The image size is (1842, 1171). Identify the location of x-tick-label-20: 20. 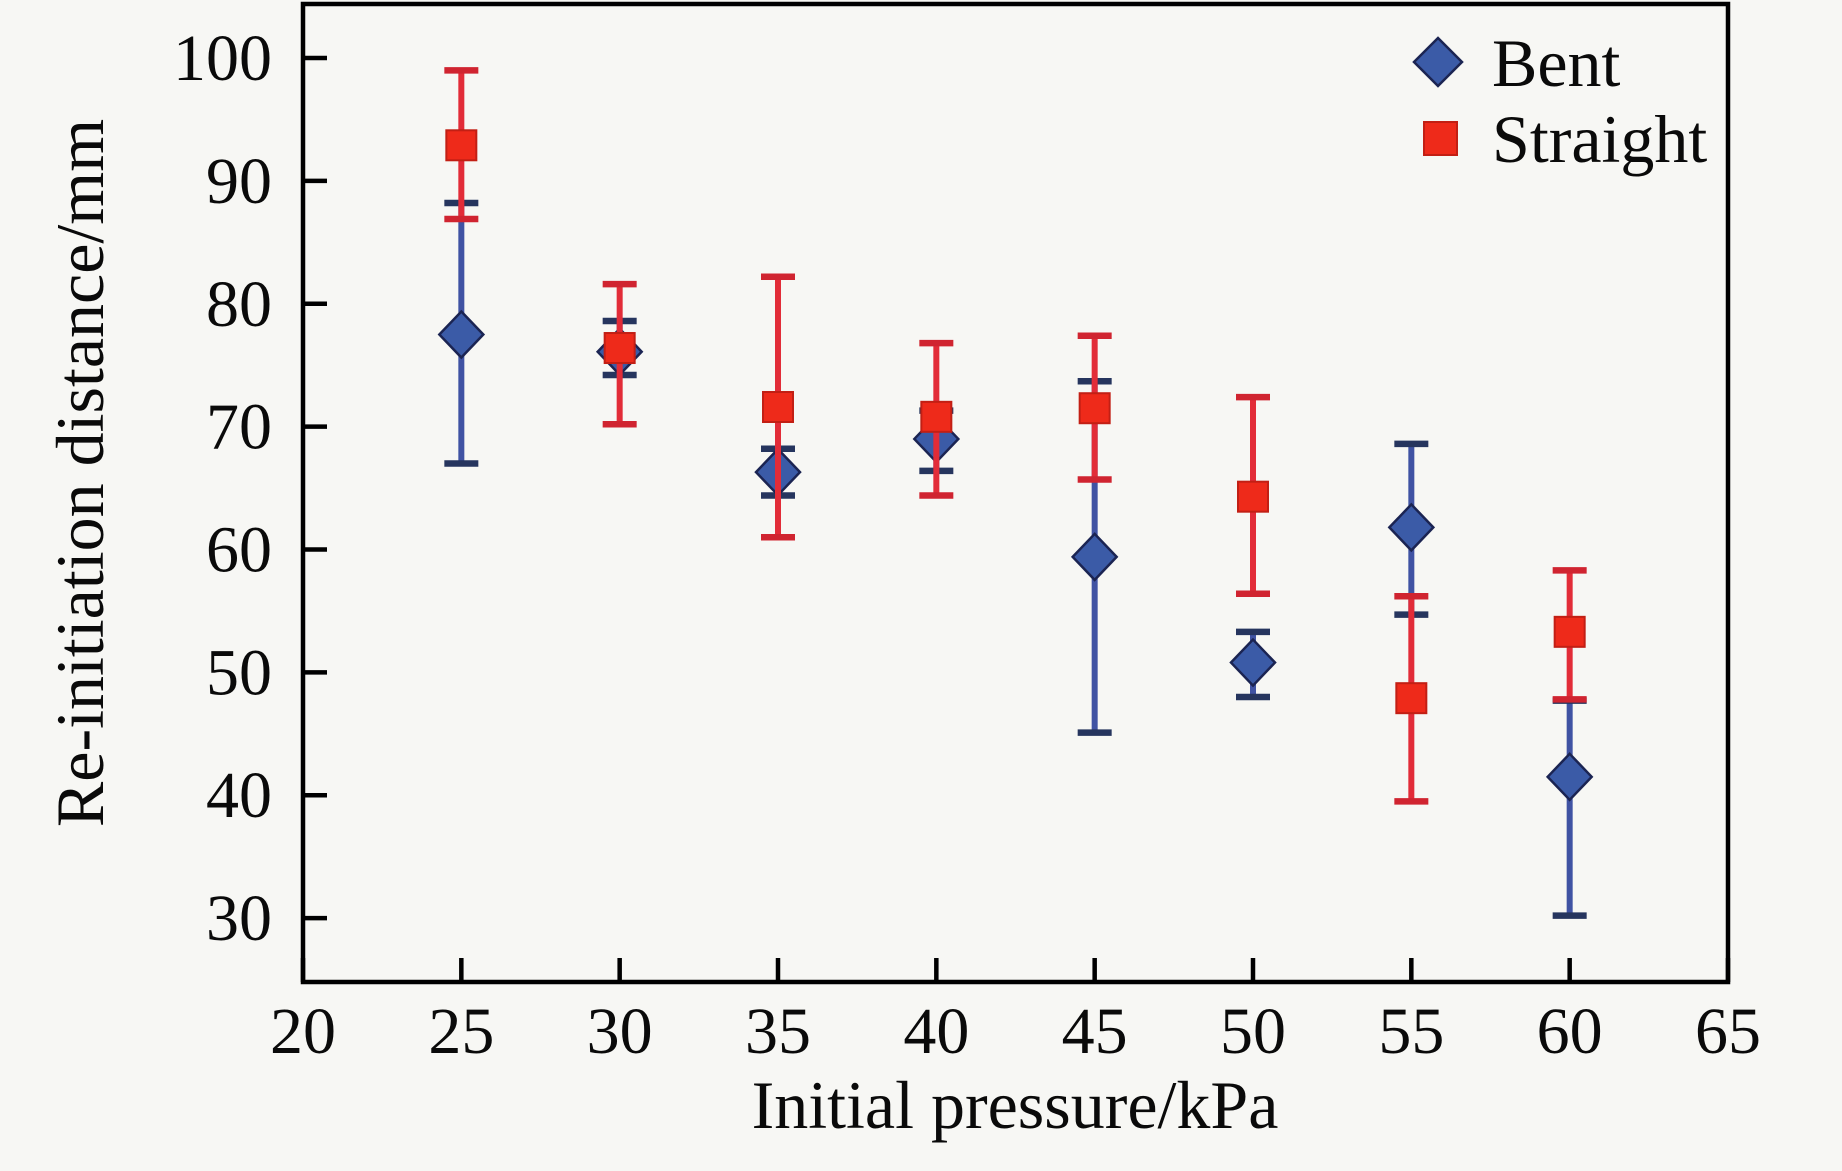
(303, 1031).